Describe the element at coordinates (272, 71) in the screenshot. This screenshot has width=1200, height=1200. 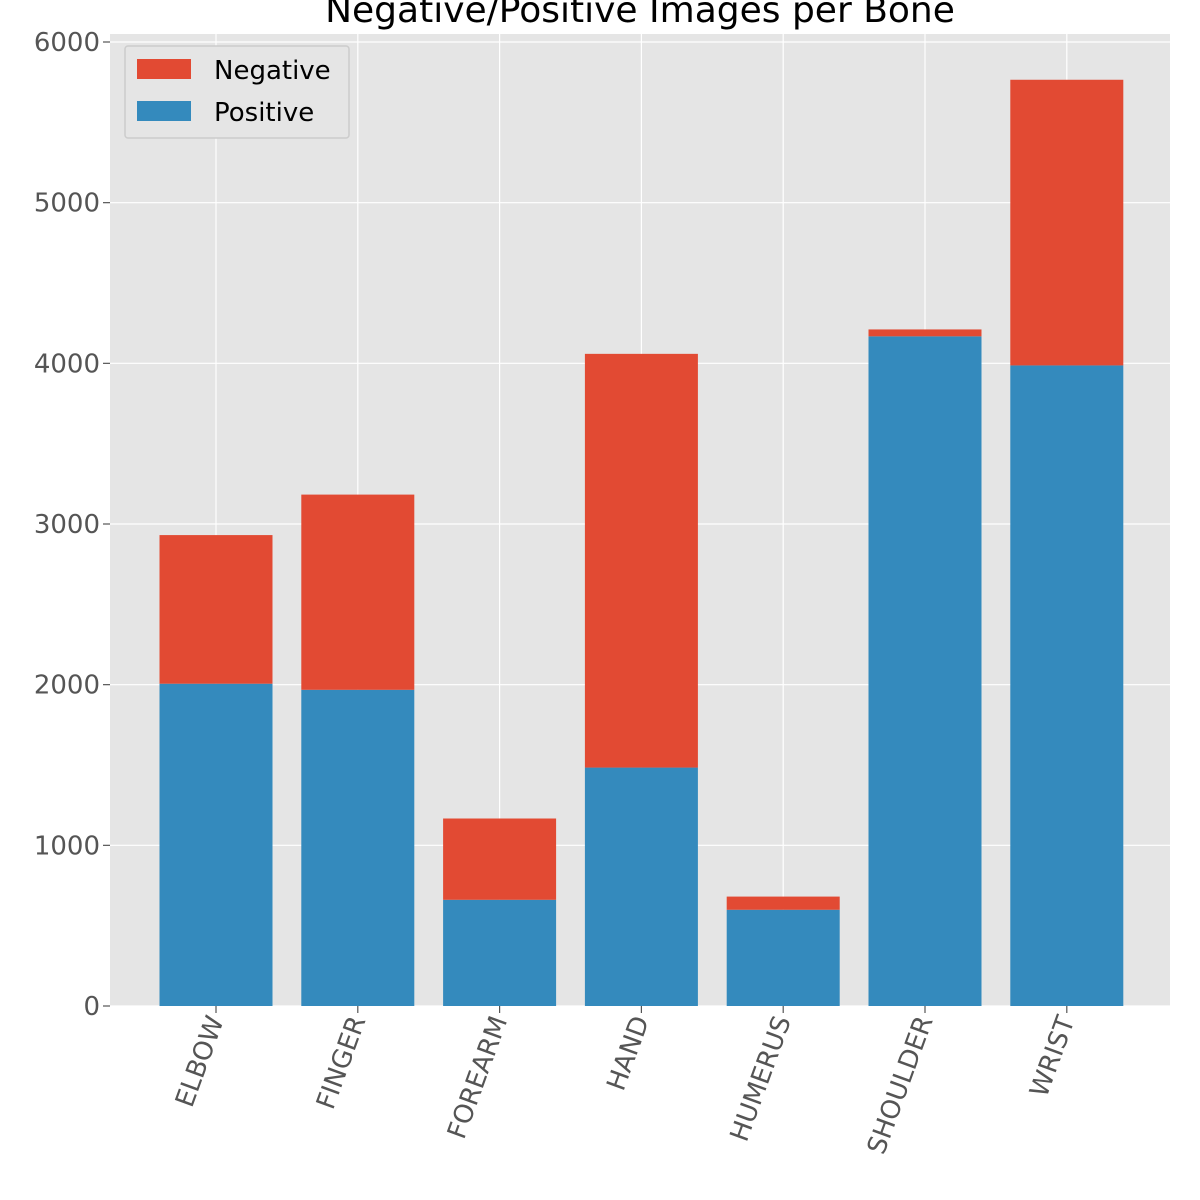
I see `legend-label-negative: Negative` at that location.